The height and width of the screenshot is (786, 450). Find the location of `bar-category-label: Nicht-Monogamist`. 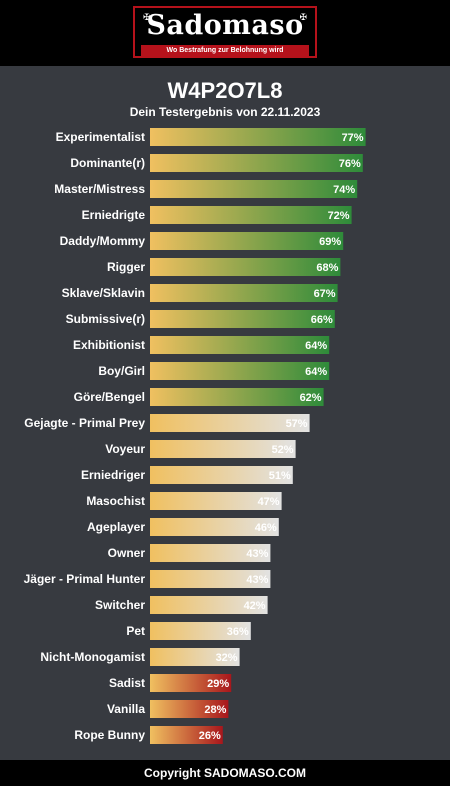

bar-category-label: Nicht-Monogamist is located at coordinates (92, 657).